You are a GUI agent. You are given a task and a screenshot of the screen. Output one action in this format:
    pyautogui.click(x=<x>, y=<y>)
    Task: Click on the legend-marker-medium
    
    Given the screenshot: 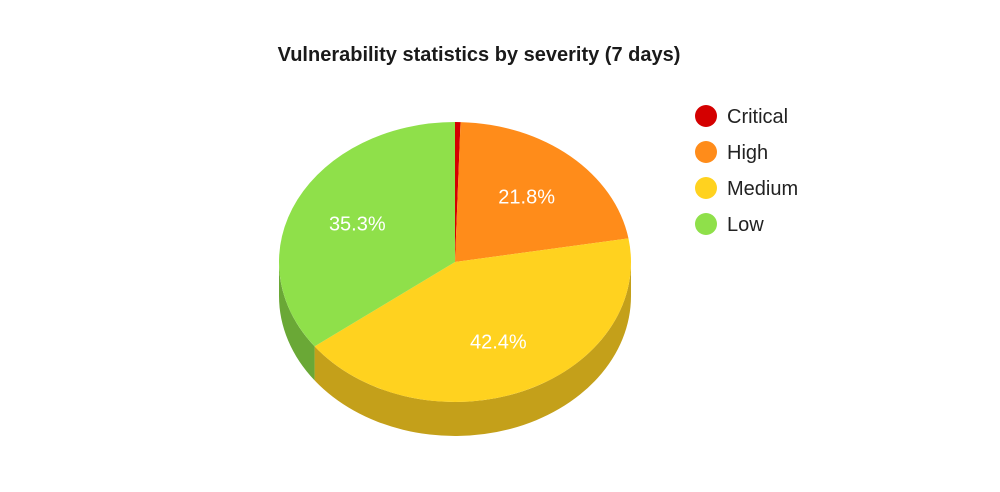 What is the action you would take?
    pyautogui.click(x=706, y=188)
    